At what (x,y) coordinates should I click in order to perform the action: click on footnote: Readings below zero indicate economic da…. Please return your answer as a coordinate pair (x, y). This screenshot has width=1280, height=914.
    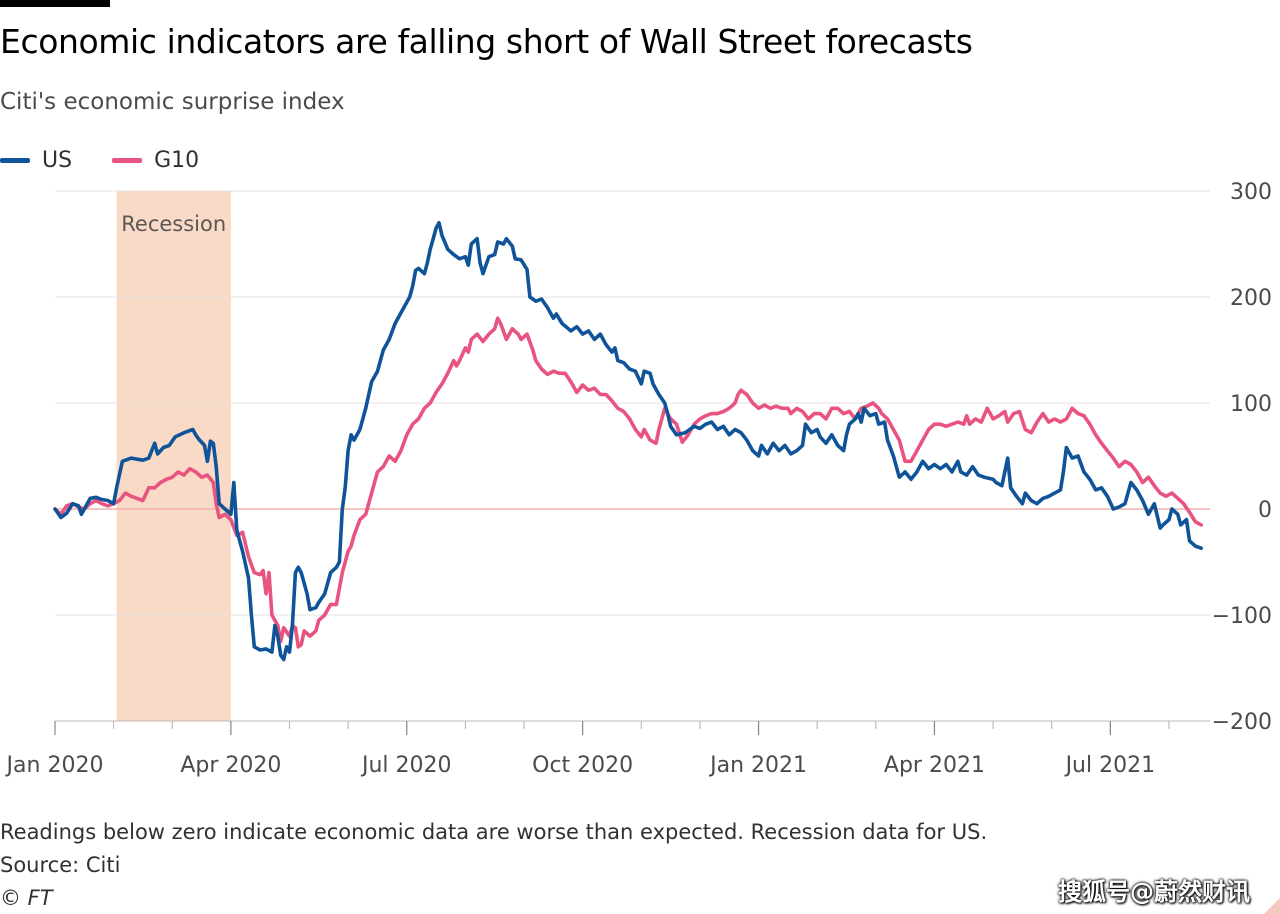
    Looking at the image, I should click on (494, 832).